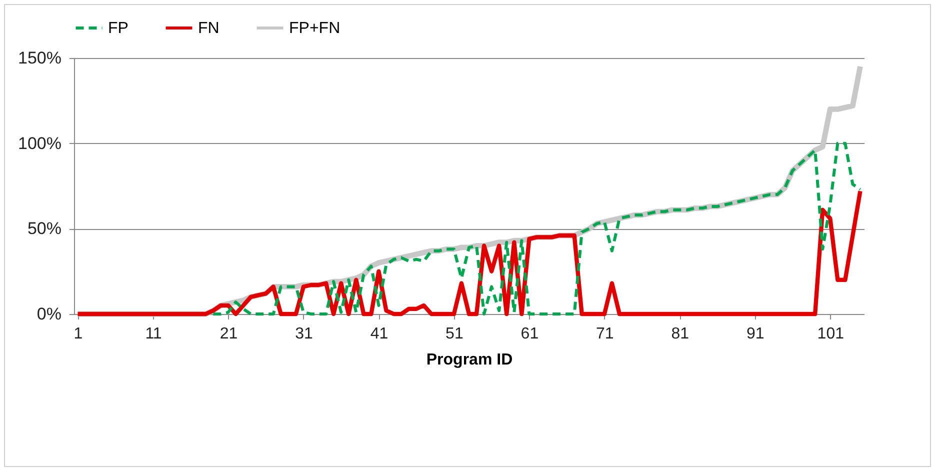  Describe the element at coordinates (755, 334) in the screenshot. I see `x-tick-label: 91` at that location.